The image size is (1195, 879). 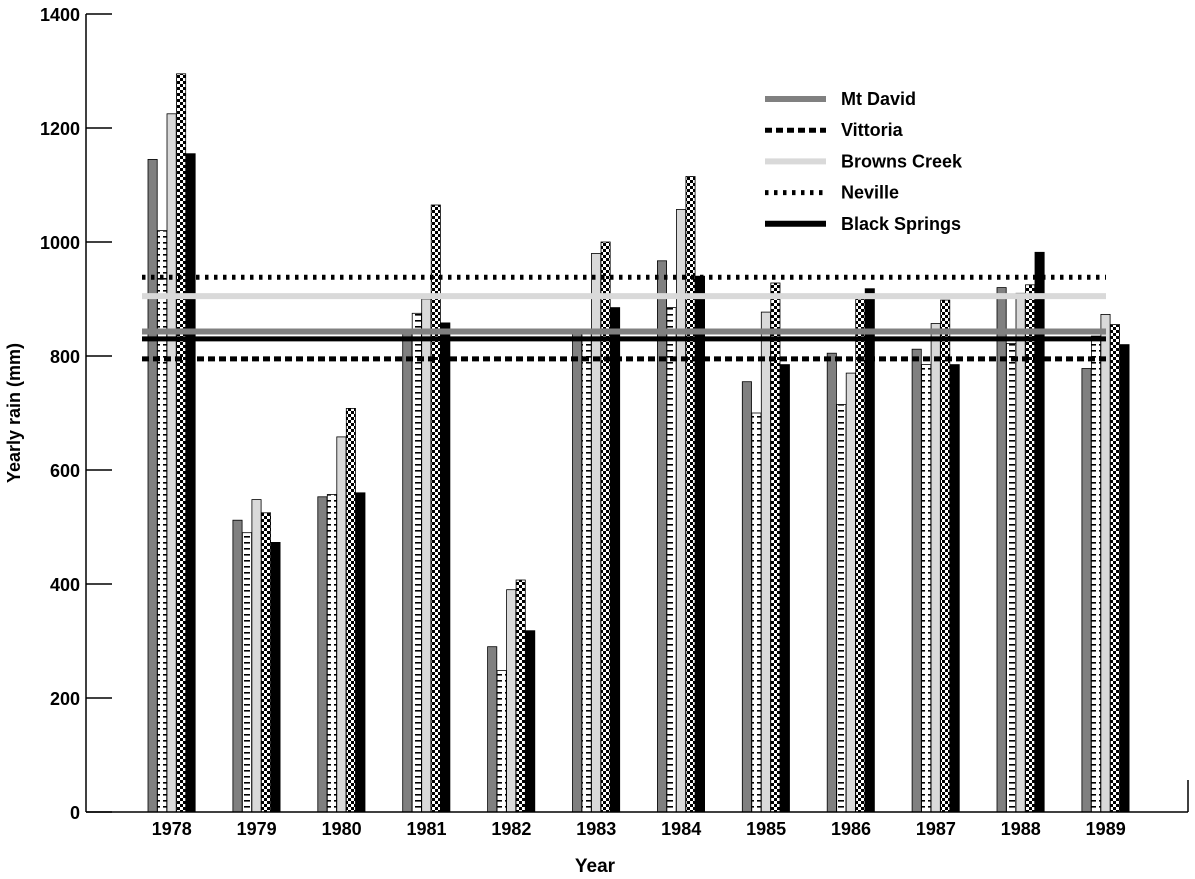 I want to click on x-tick-label: 1984, so click(x=681, y=829).